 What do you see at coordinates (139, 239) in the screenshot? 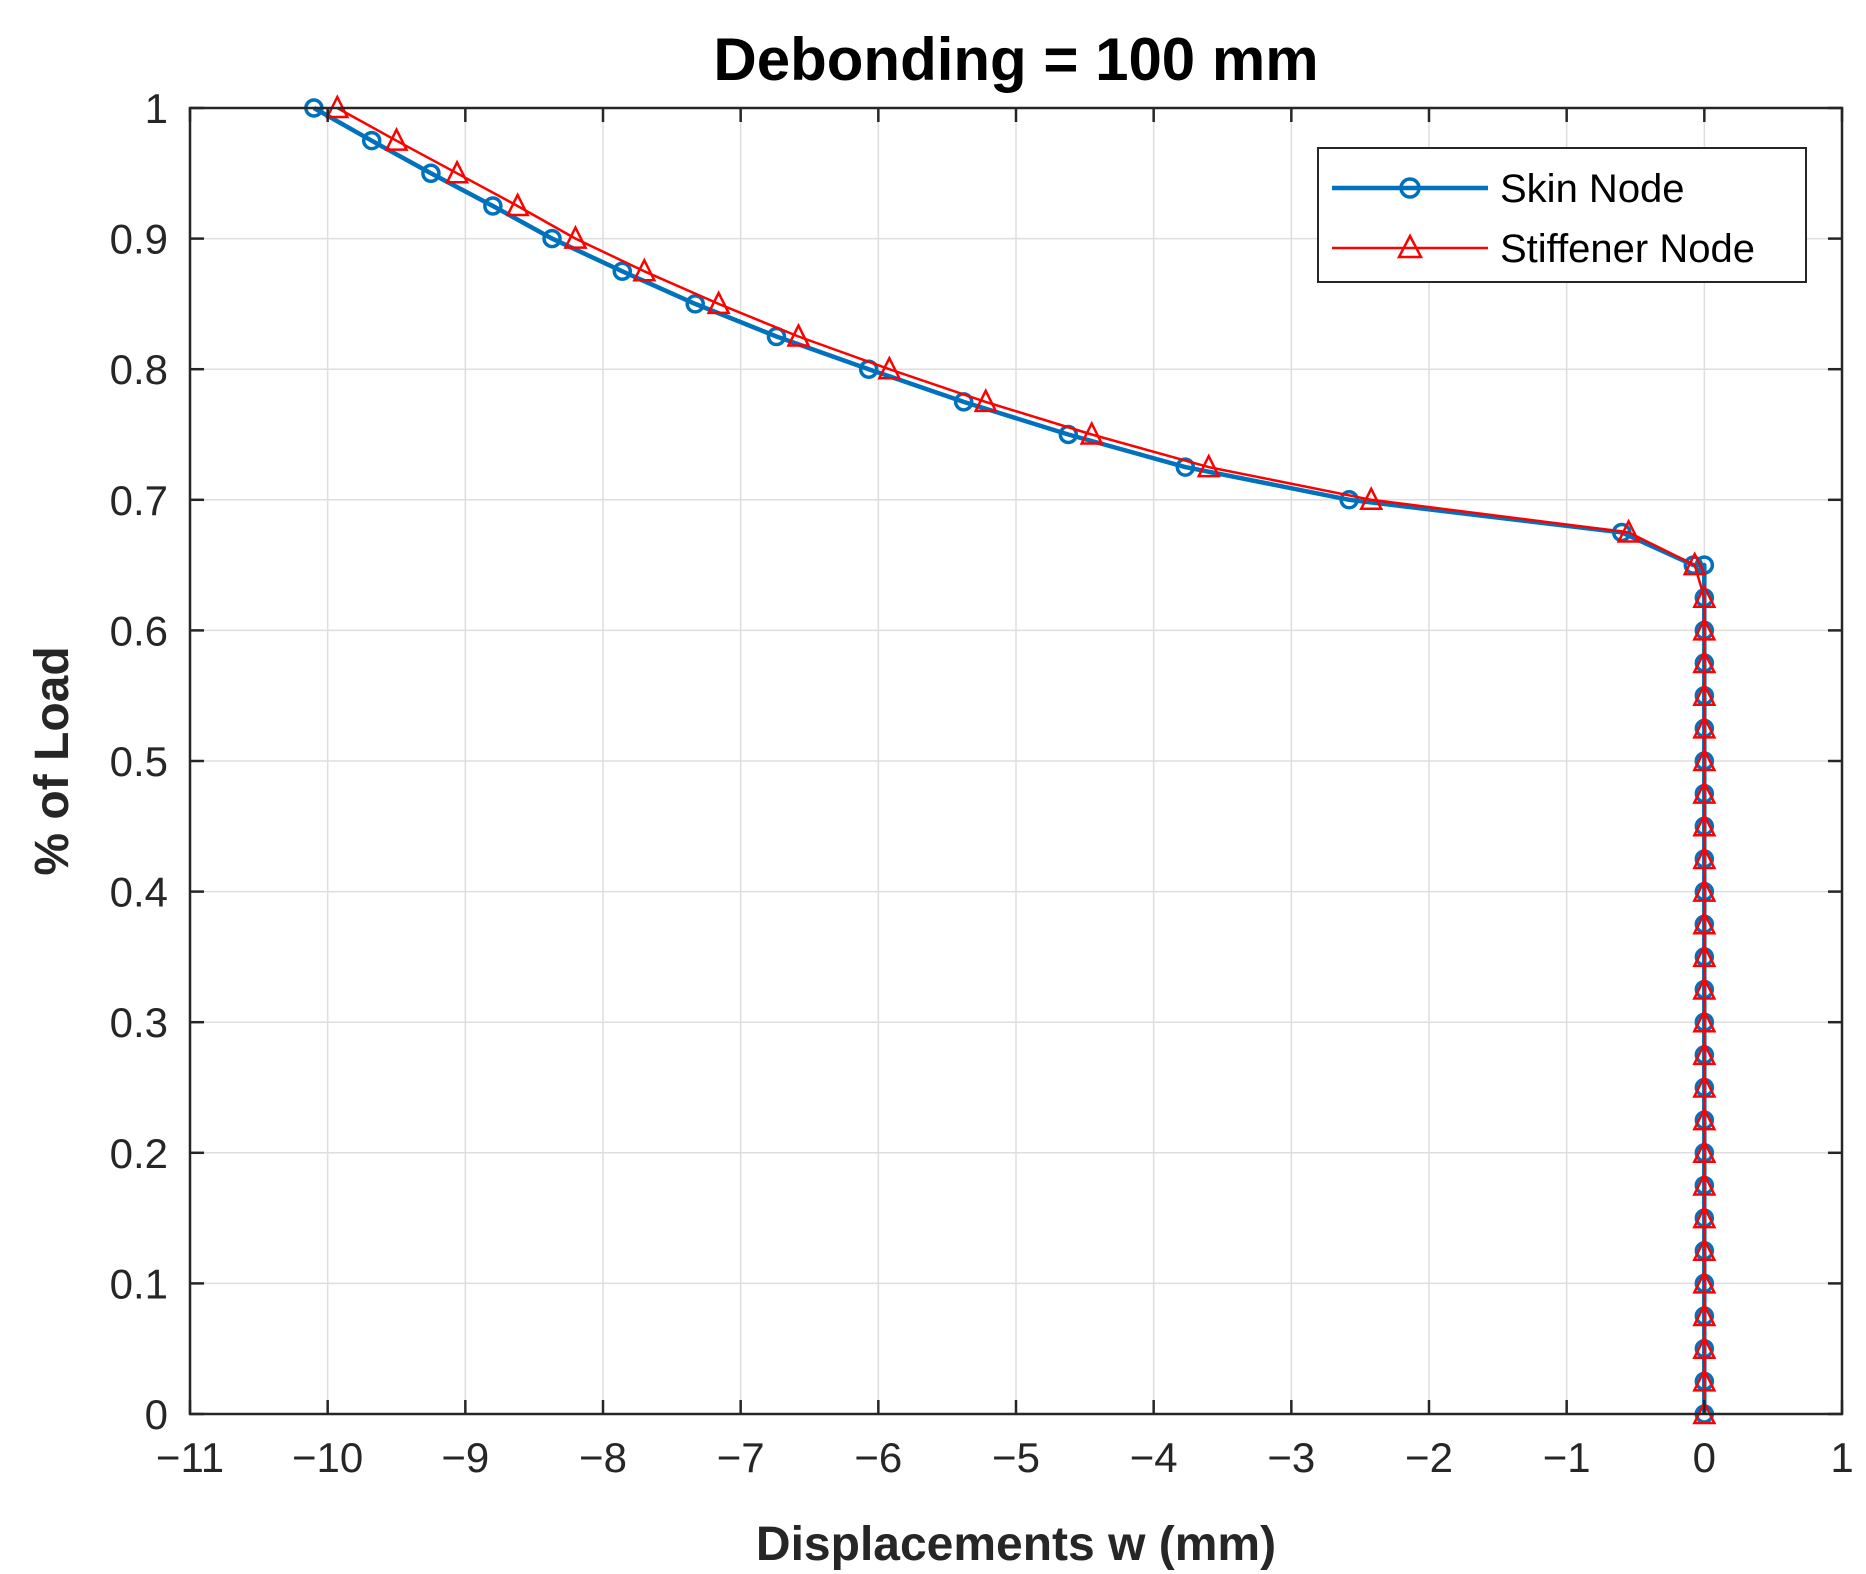
I see `y-tick-label: 0.9` at bounding box center [139, 239].